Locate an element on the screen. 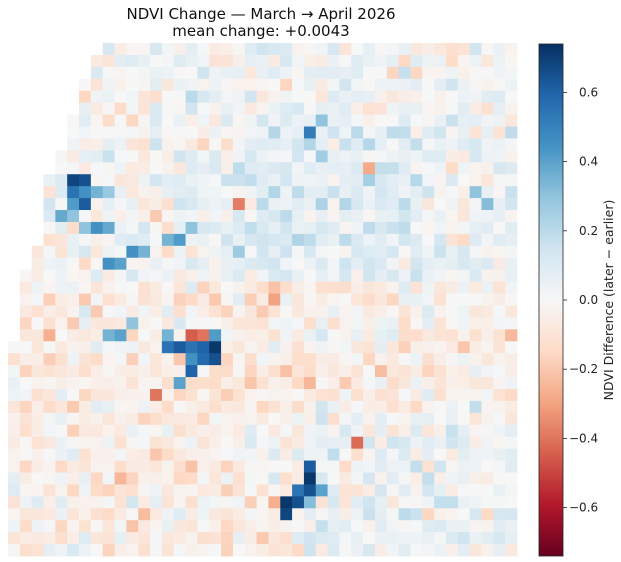 This screenshot has height=562, width=621. chart-title: NDVI Change — March → April 2026 is located at coordinates (261, 14).